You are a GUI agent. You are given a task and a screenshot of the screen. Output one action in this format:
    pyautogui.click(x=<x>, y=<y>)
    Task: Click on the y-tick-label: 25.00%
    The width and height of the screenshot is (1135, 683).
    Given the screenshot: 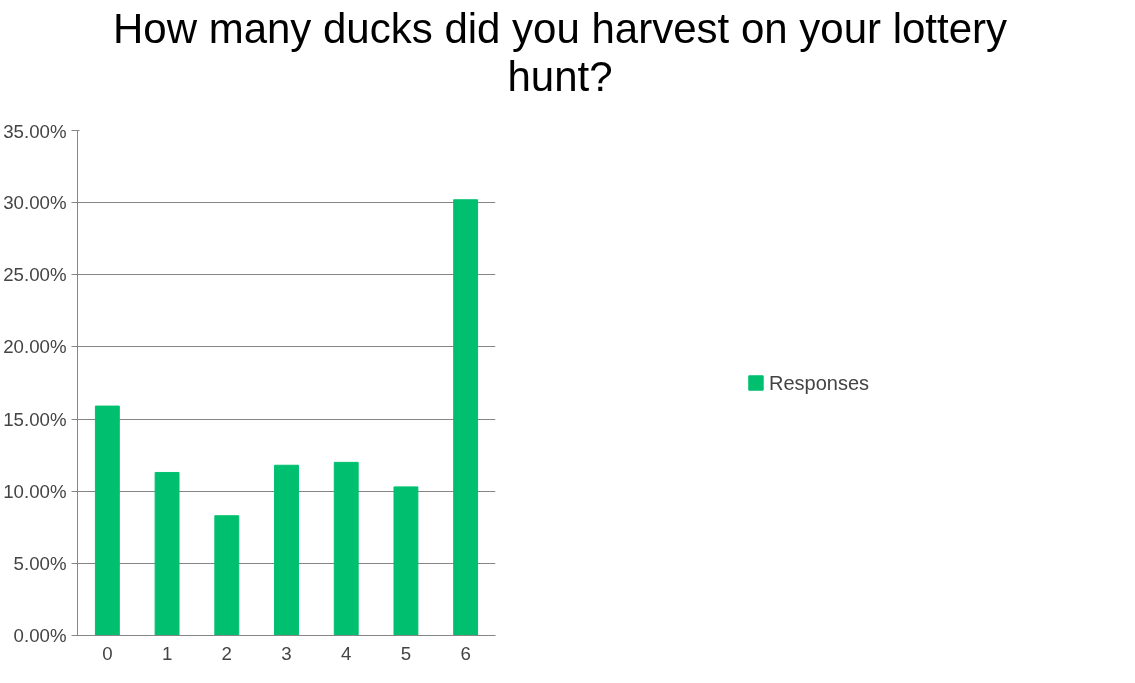 What is the action you would take?
    pyautogui.click(x=35, y=275)
    